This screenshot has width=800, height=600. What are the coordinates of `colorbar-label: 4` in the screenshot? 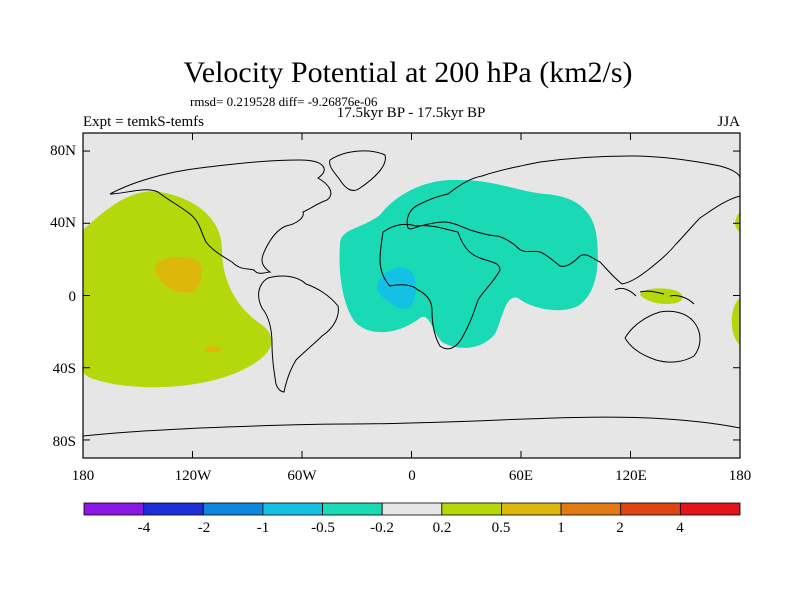 It's located at (680, 528).